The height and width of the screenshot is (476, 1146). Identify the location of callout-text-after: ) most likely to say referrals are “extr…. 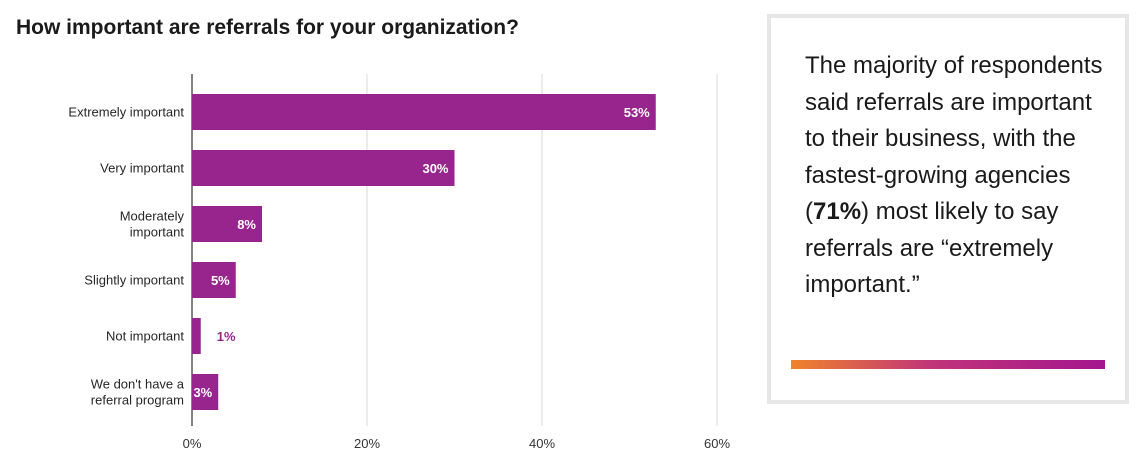
(932, 248).